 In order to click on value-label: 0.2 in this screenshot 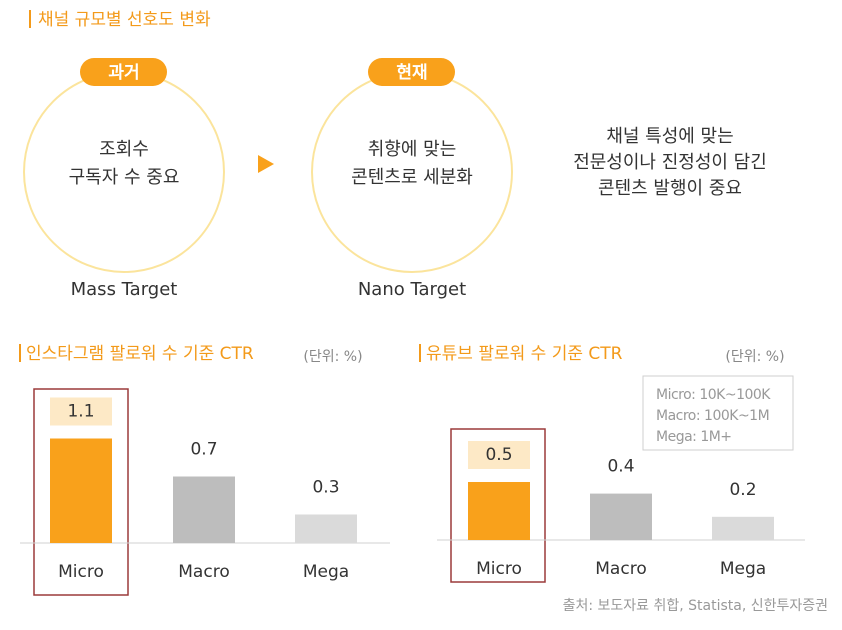, I will do `click(742, 490)`.